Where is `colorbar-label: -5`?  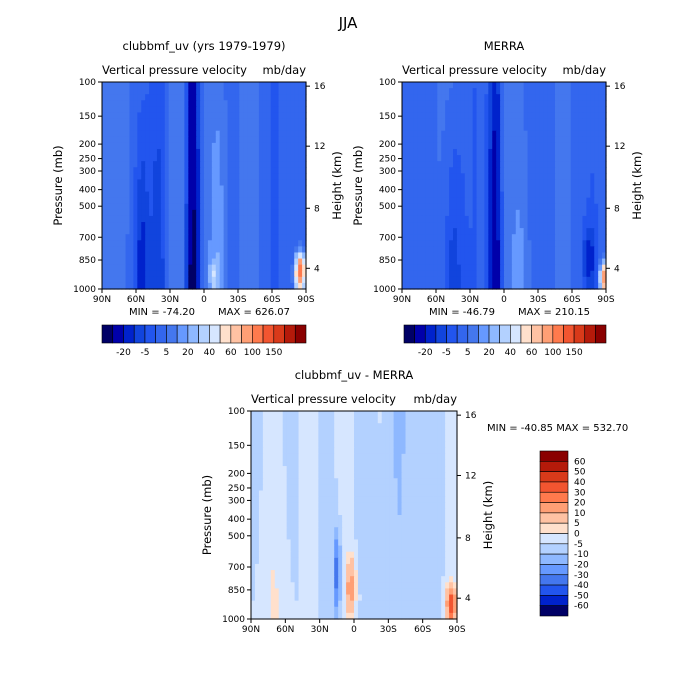
colorbar-label: -5 is located at coordinates (144, 353).